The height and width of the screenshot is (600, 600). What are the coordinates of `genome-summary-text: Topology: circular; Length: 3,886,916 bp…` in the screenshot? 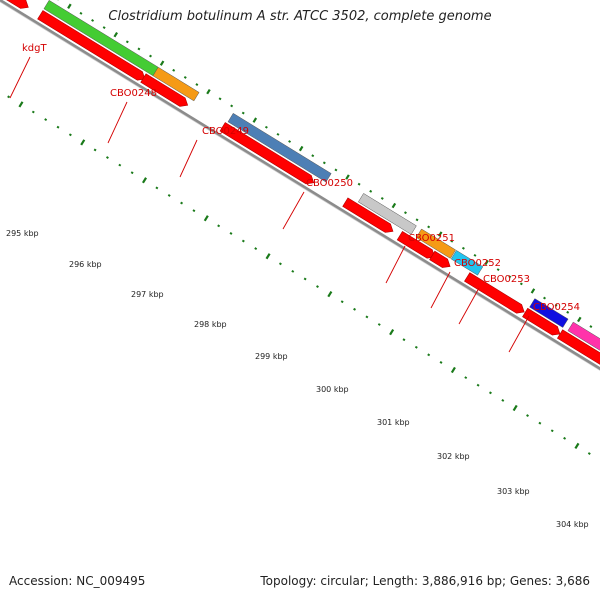 It's located at (425, 581).